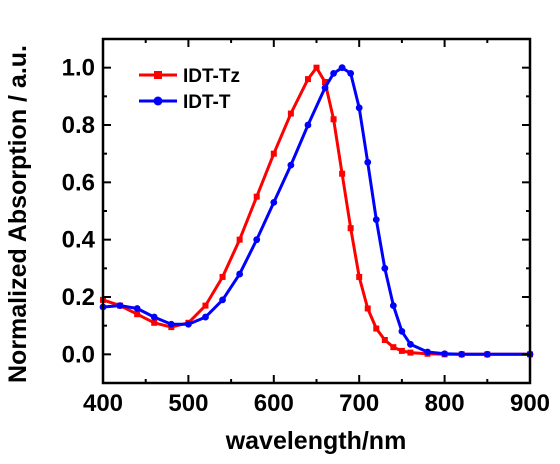  I want to click on legend-label-1: IDT-T, so click(207, 102).